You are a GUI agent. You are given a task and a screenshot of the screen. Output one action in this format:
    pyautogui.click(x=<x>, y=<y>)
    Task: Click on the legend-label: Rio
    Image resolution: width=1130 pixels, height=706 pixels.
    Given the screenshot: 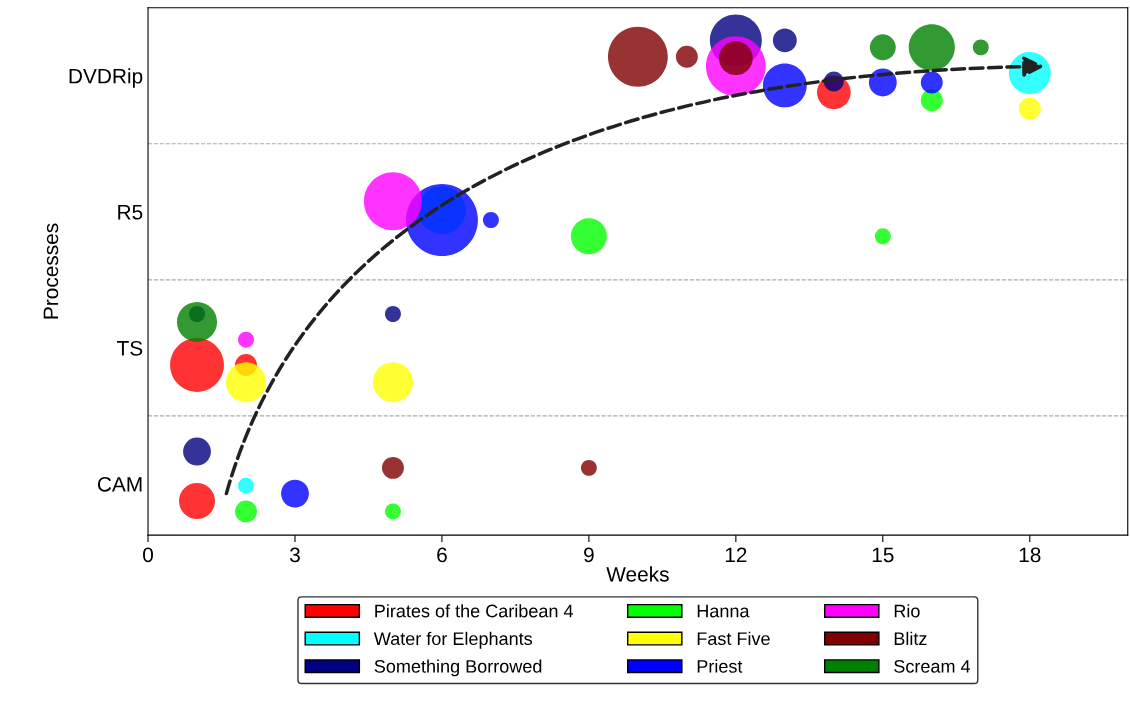 What is the action you would take?
    pyautogui.click(x=907, y=611)
    